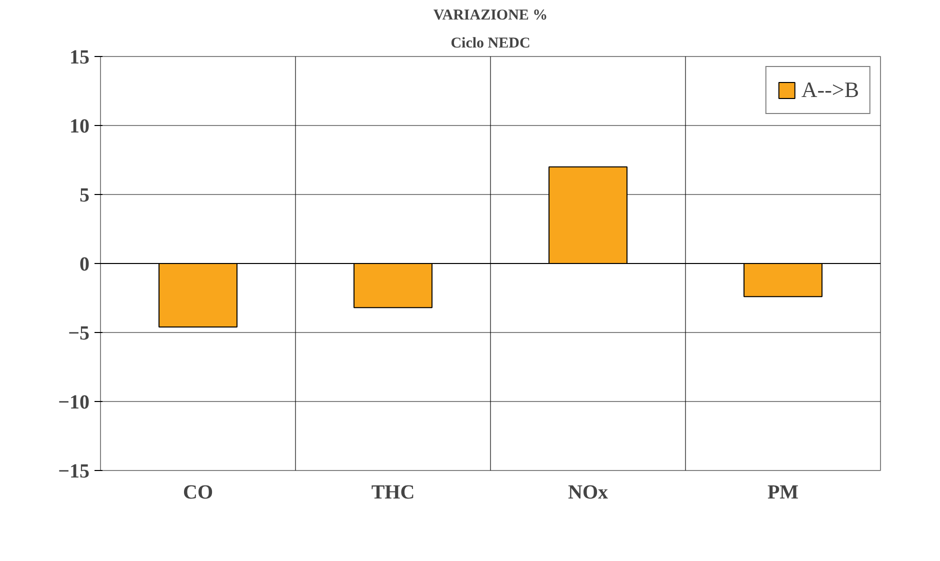 The height and width of the screenshot is (561, 940). I want to click on x-tick-label: NOx, so click(588, 493).